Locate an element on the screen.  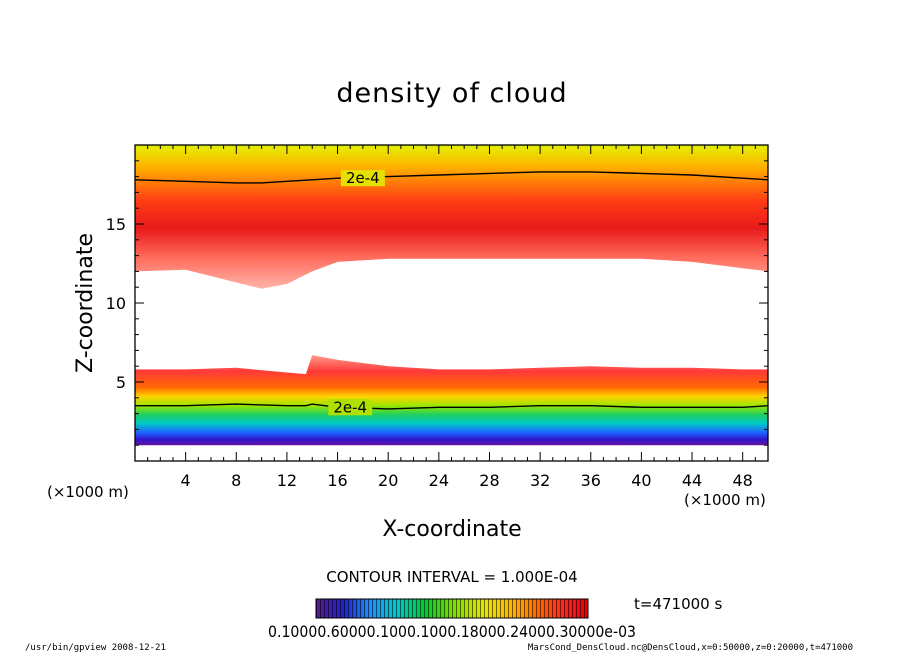
lower-cloud-field is located at coordinates (451, 400).